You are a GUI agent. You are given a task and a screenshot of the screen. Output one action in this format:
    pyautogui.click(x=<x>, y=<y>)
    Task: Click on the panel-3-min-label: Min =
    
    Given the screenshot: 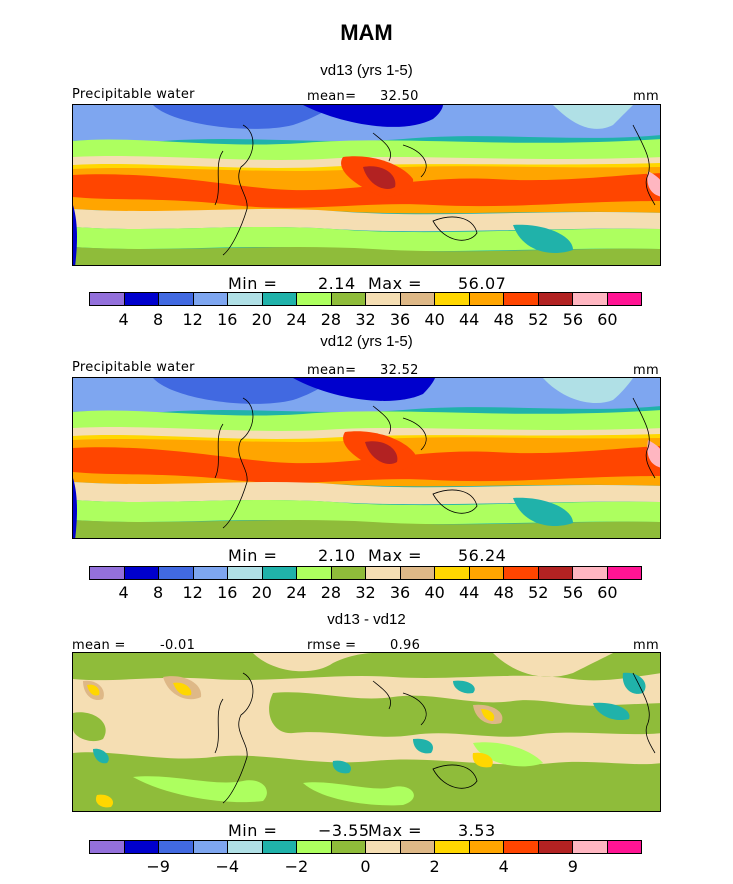 What is the action you would take?
    pyautogui.click(x=253, y=830)
    